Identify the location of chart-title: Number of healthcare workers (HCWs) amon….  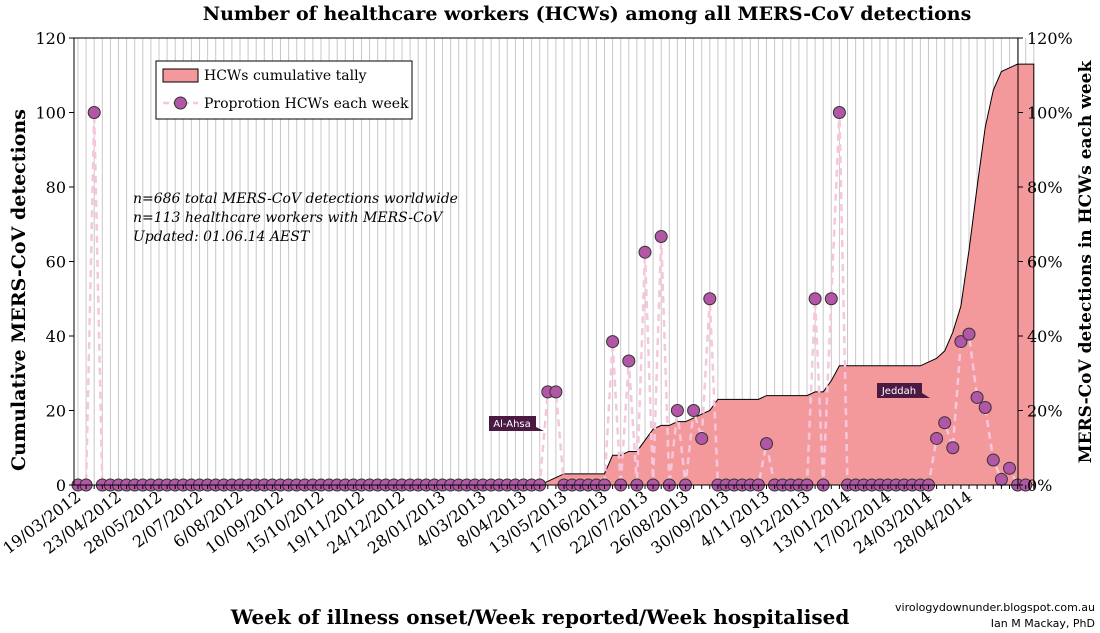
(587, 14).